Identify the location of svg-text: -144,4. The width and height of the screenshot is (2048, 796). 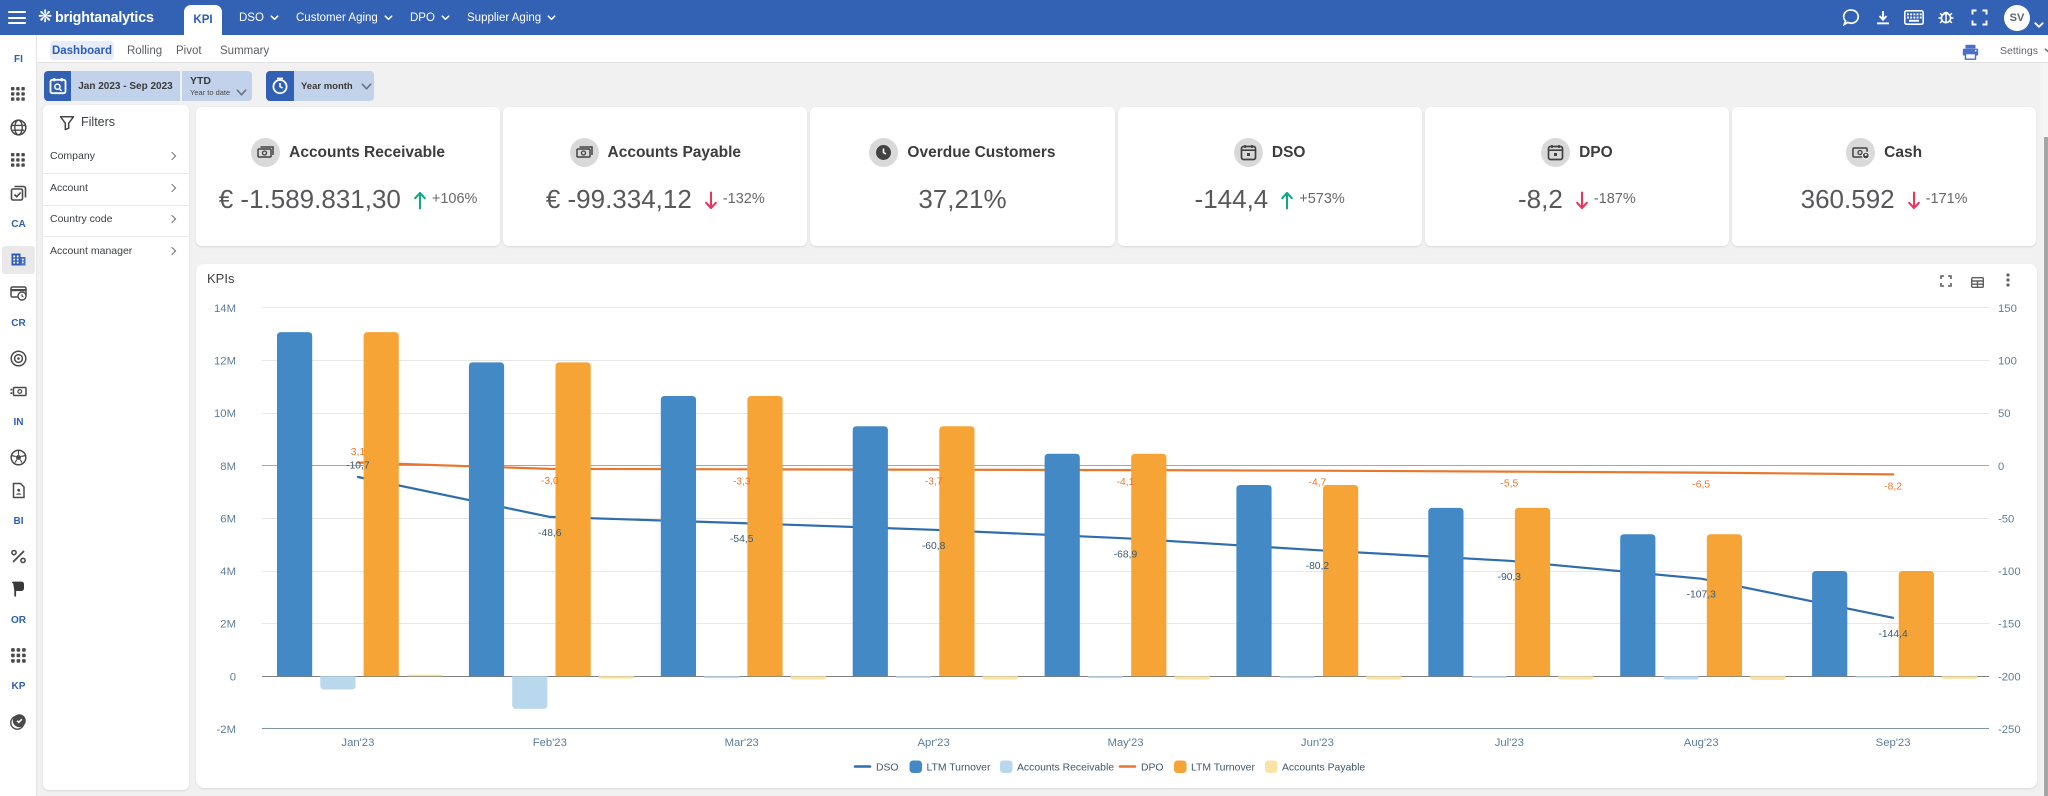
(1892, 634).